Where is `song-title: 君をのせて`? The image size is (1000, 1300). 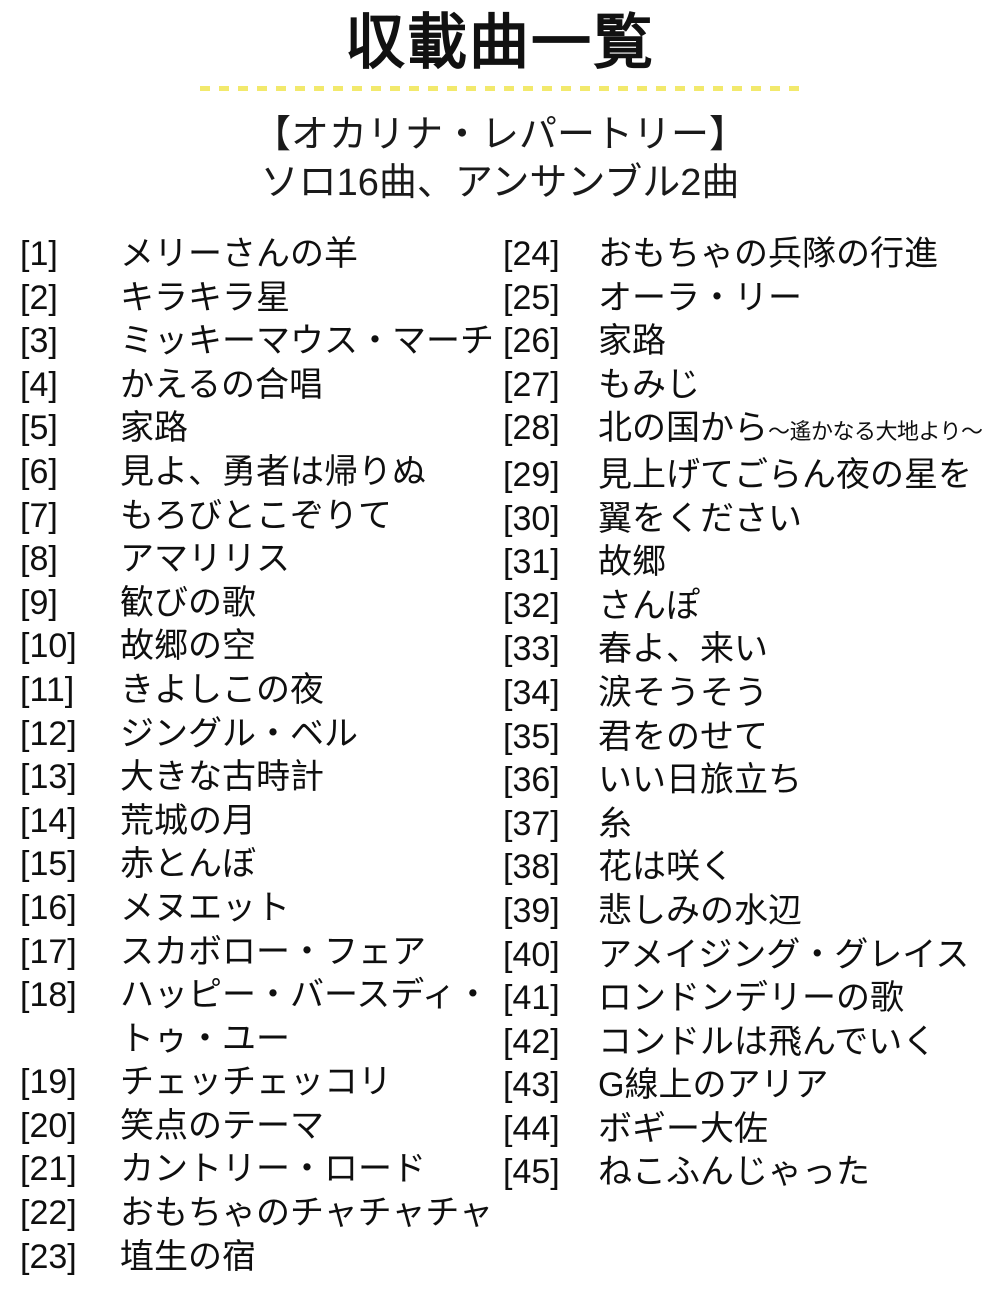 song-title: 君をのせて is located at coordinates (799, 738).